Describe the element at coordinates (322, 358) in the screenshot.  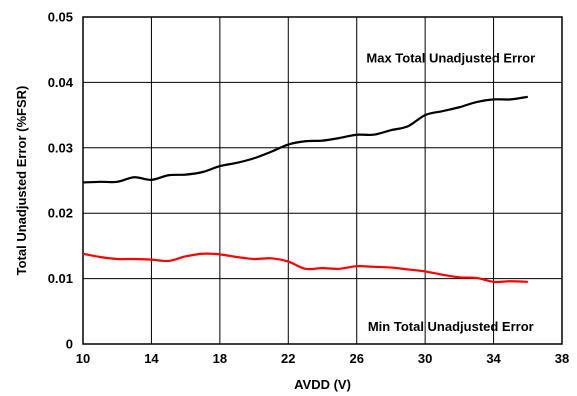
I see `x-tick-labels: 10 14 18 22 26 30 34 38` at that location.